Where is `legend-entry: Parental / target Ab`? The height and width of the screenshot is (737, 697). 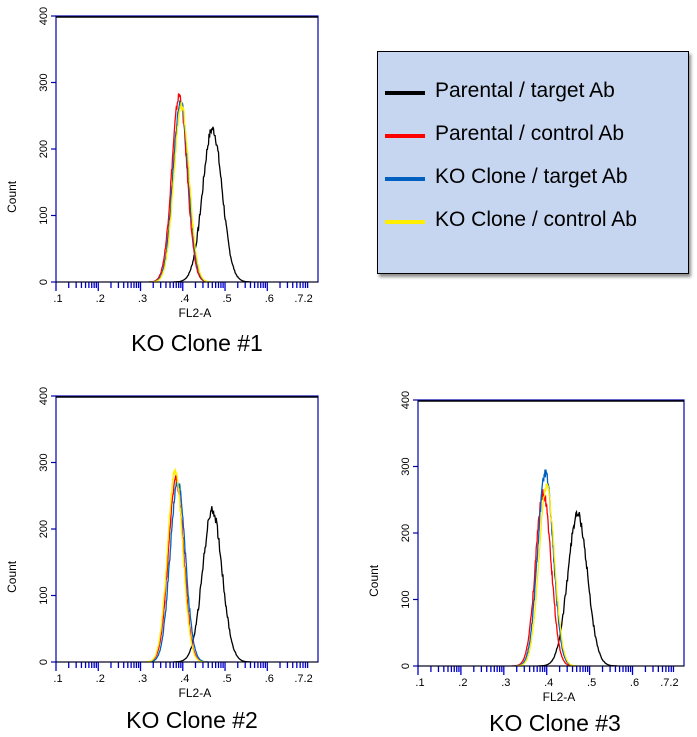 legend-entry: Parental / target Ab is located at coordinates (533, 93).